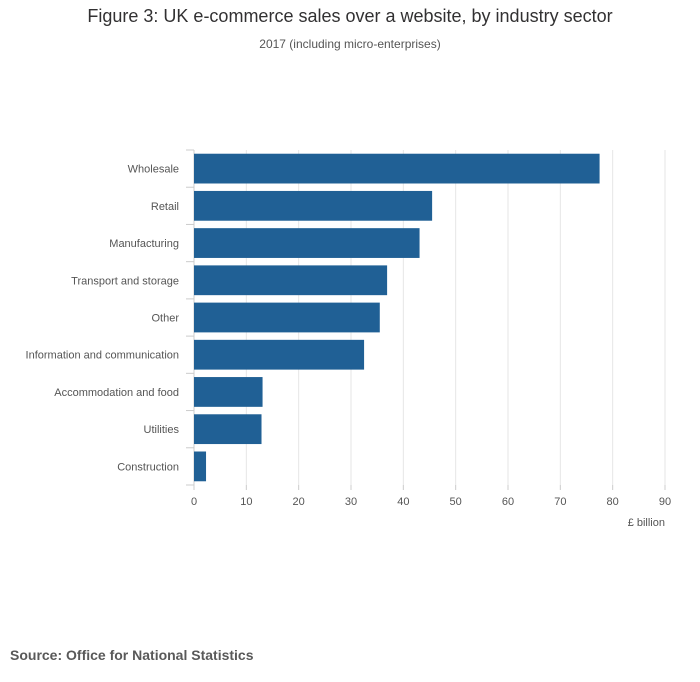 This screenshot has height=682, width=700. What do you see at coordinates (194, 502) in the screenshot?
I see `x-tick-label: 0` at bounding box center [194, 502].